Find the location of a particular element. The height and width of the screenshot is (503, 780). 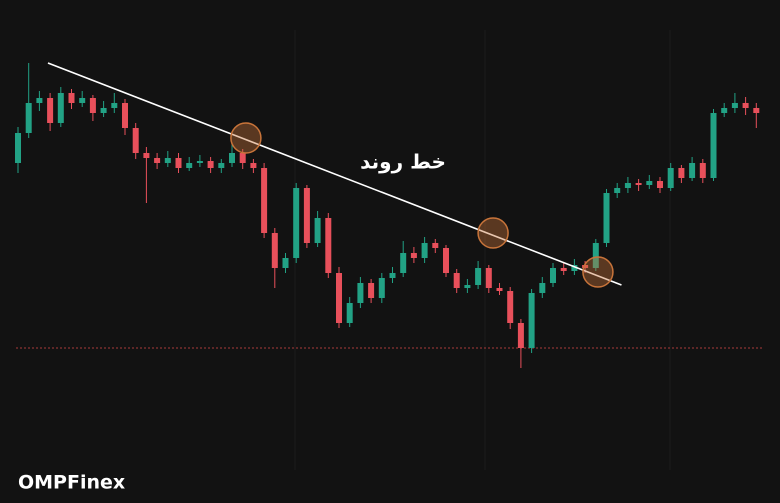

watermark: OMPFinex is located at coordinates (71, 483).